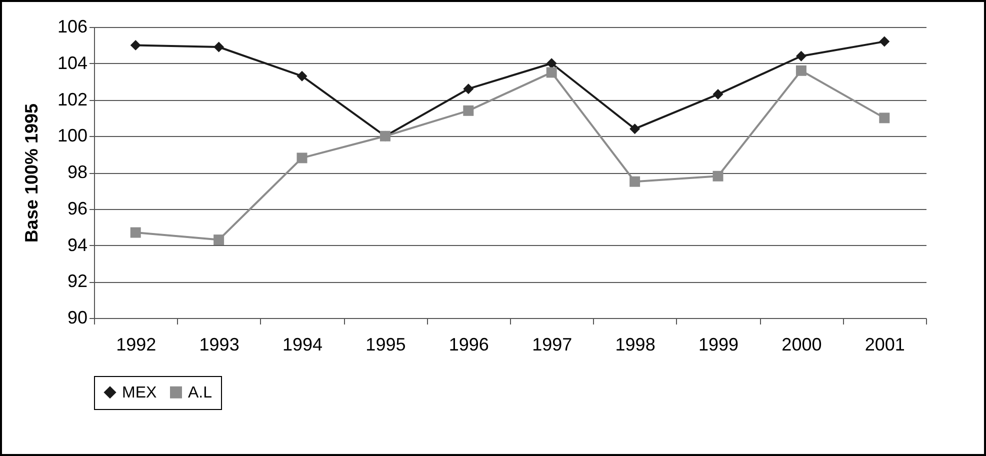 This screenshot has height=456, width=986. What do you see at coordinates (635, 344) in the screenshot?
I see `x-tick-label: 1998` at bounding box center [635, 344].